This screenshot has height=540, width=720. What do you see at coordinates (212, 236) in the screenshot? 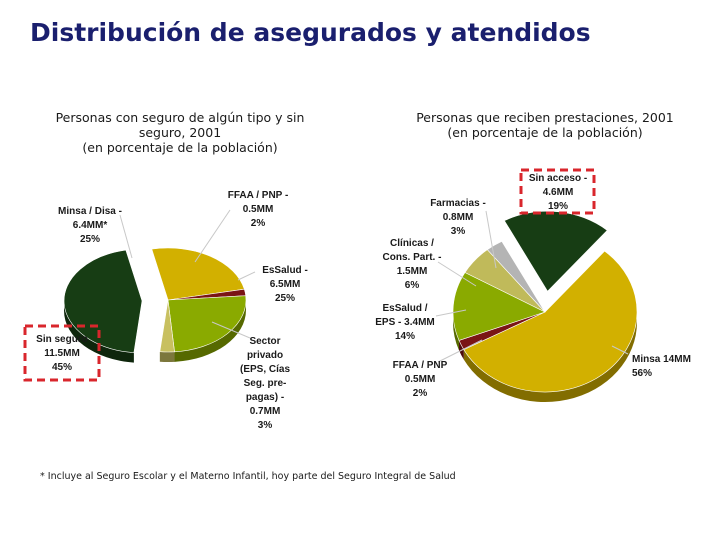
I see `leader-ffaa-left` at bounding box center [212, 236].